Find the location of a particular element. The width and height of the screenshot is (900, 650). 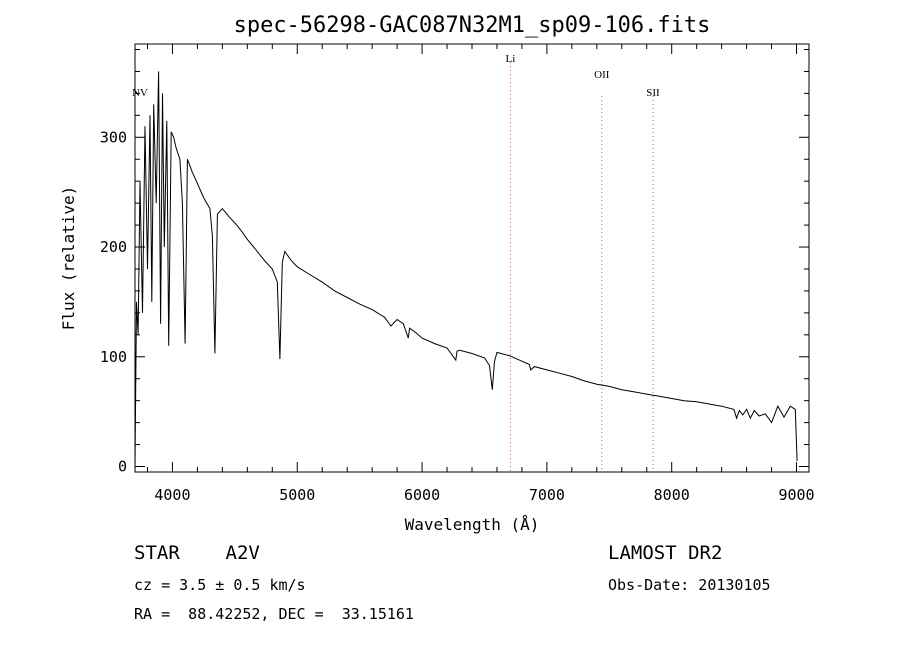

survey-name: LAMOST DR2 is located at coordinates (665, 553).